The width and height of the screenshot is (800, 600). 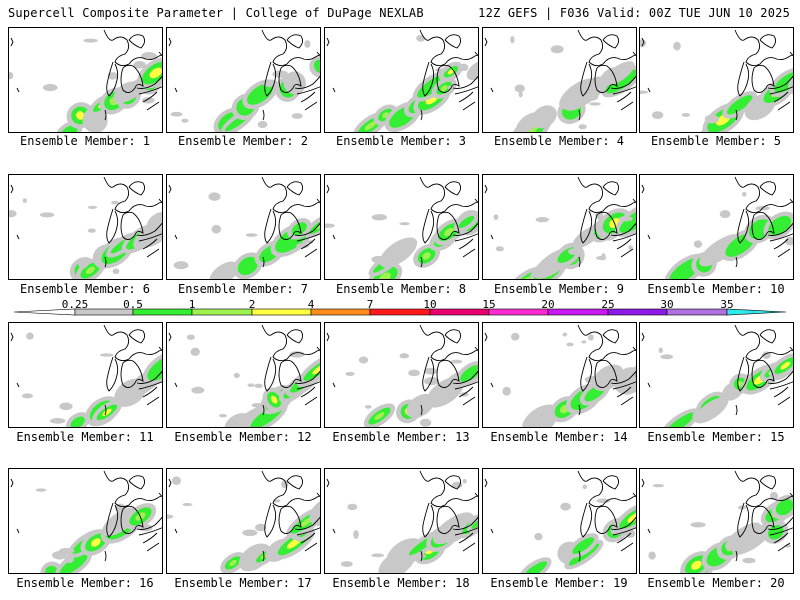 What do you see at coordinates (716, 289) in the screenshot?
I see `ensemble-member-label: Ensemble Member: 10` at bounding box center [716, 289].